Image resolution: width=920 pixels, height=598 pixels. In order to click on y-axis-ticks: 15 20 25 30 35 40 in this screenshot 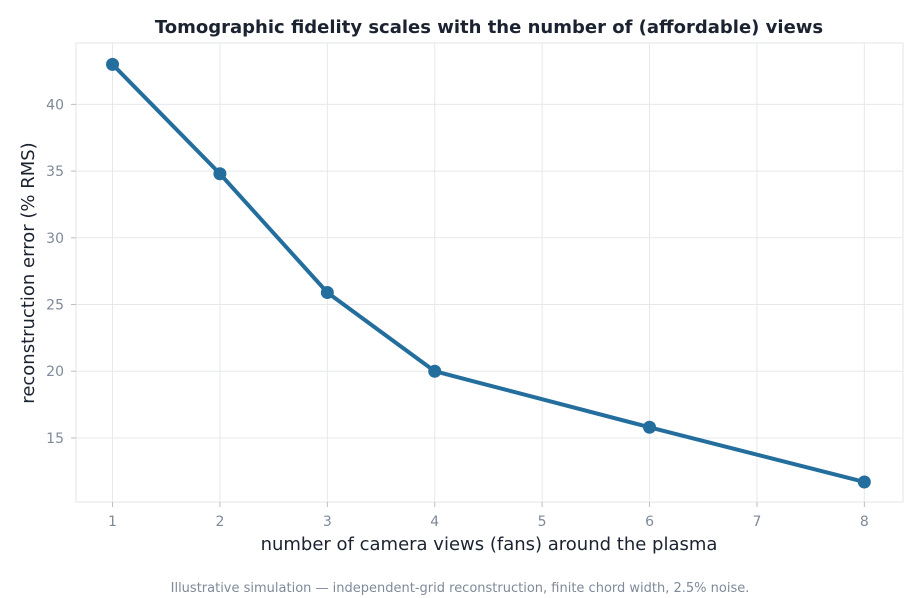, I will do `click(61, 272)`.